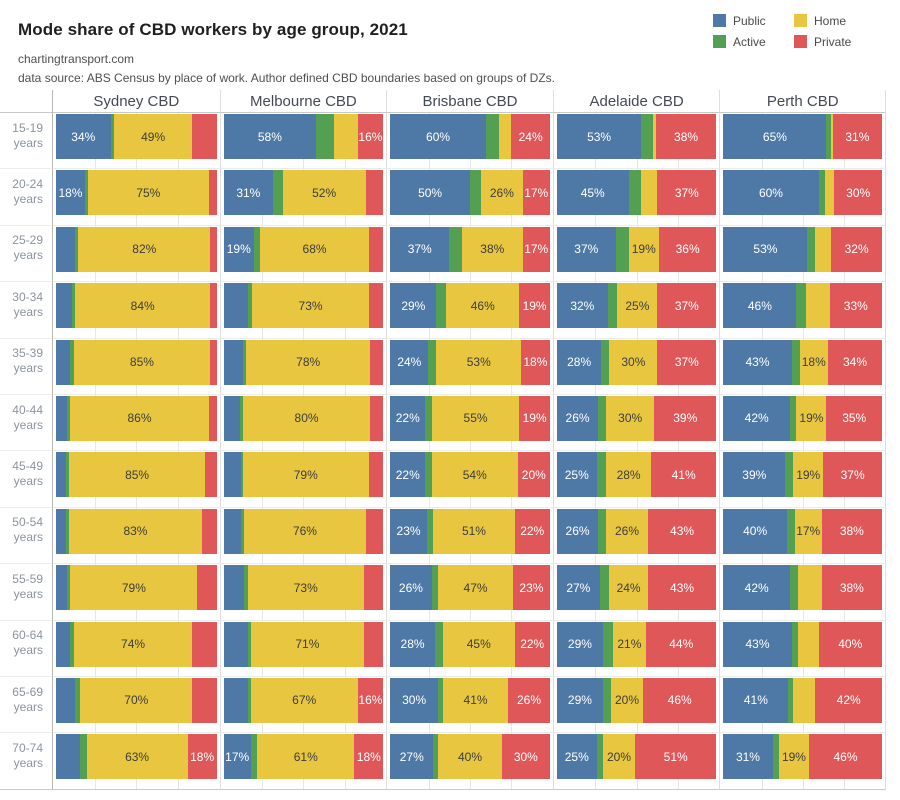  I want to click on bar-segment-public: 30%, so click(414, 700).